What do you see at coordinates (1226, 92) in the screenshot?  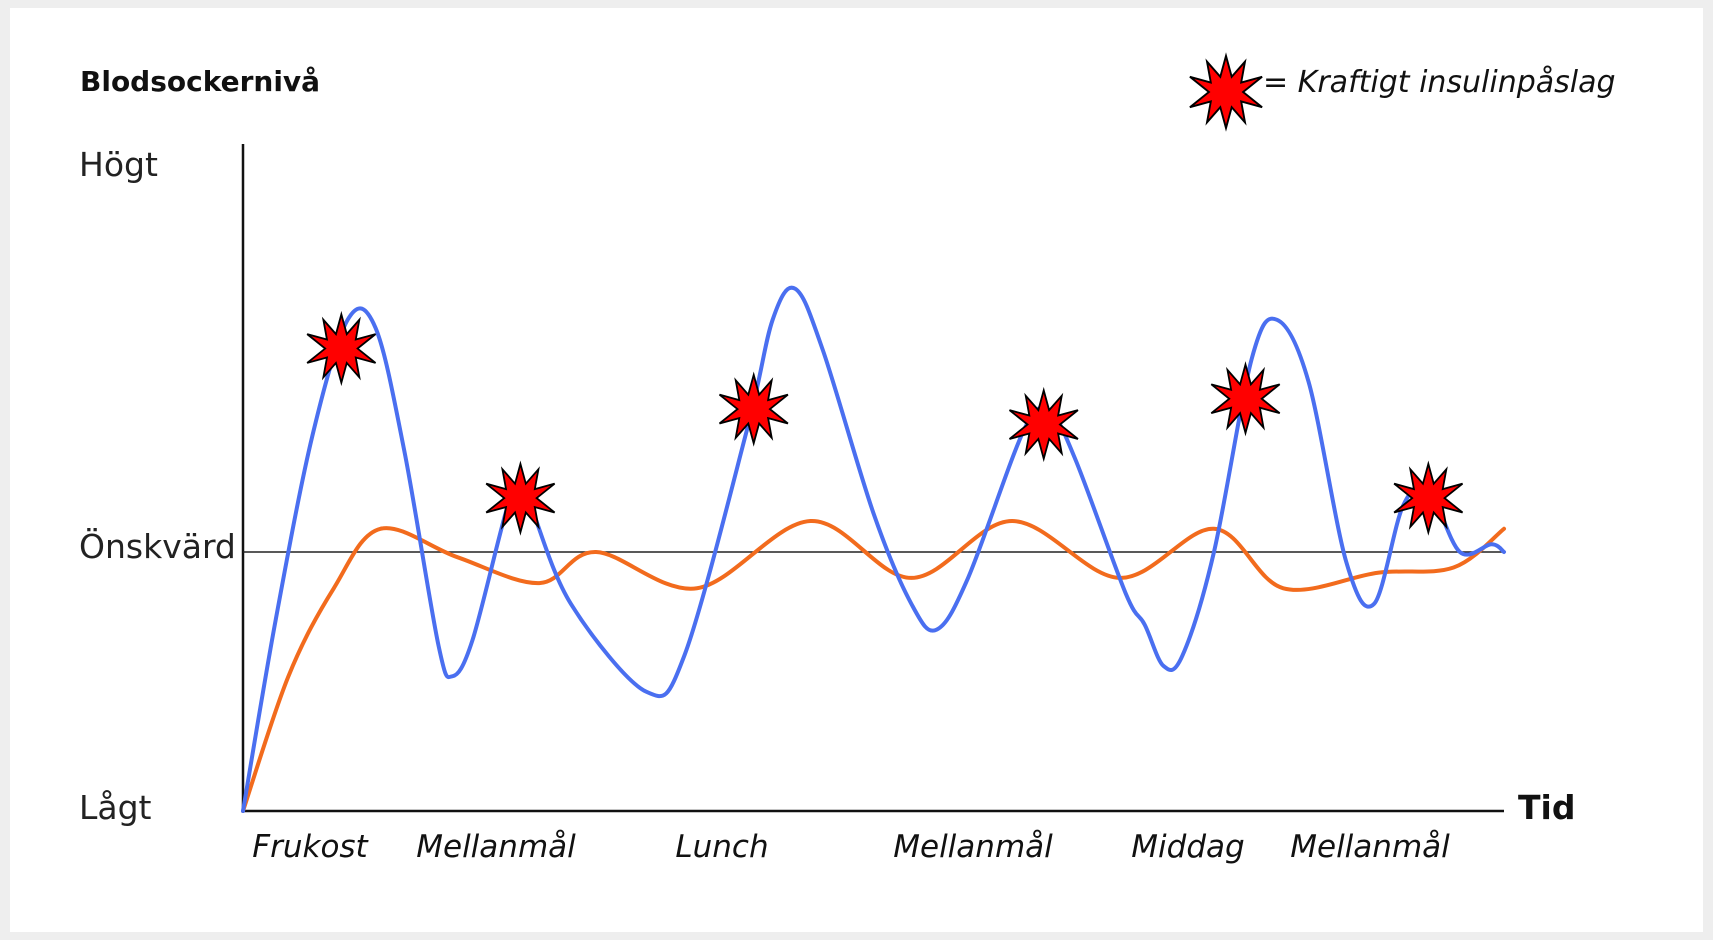 I see `legend-burst-icon` at bounding box center [1226, 92].